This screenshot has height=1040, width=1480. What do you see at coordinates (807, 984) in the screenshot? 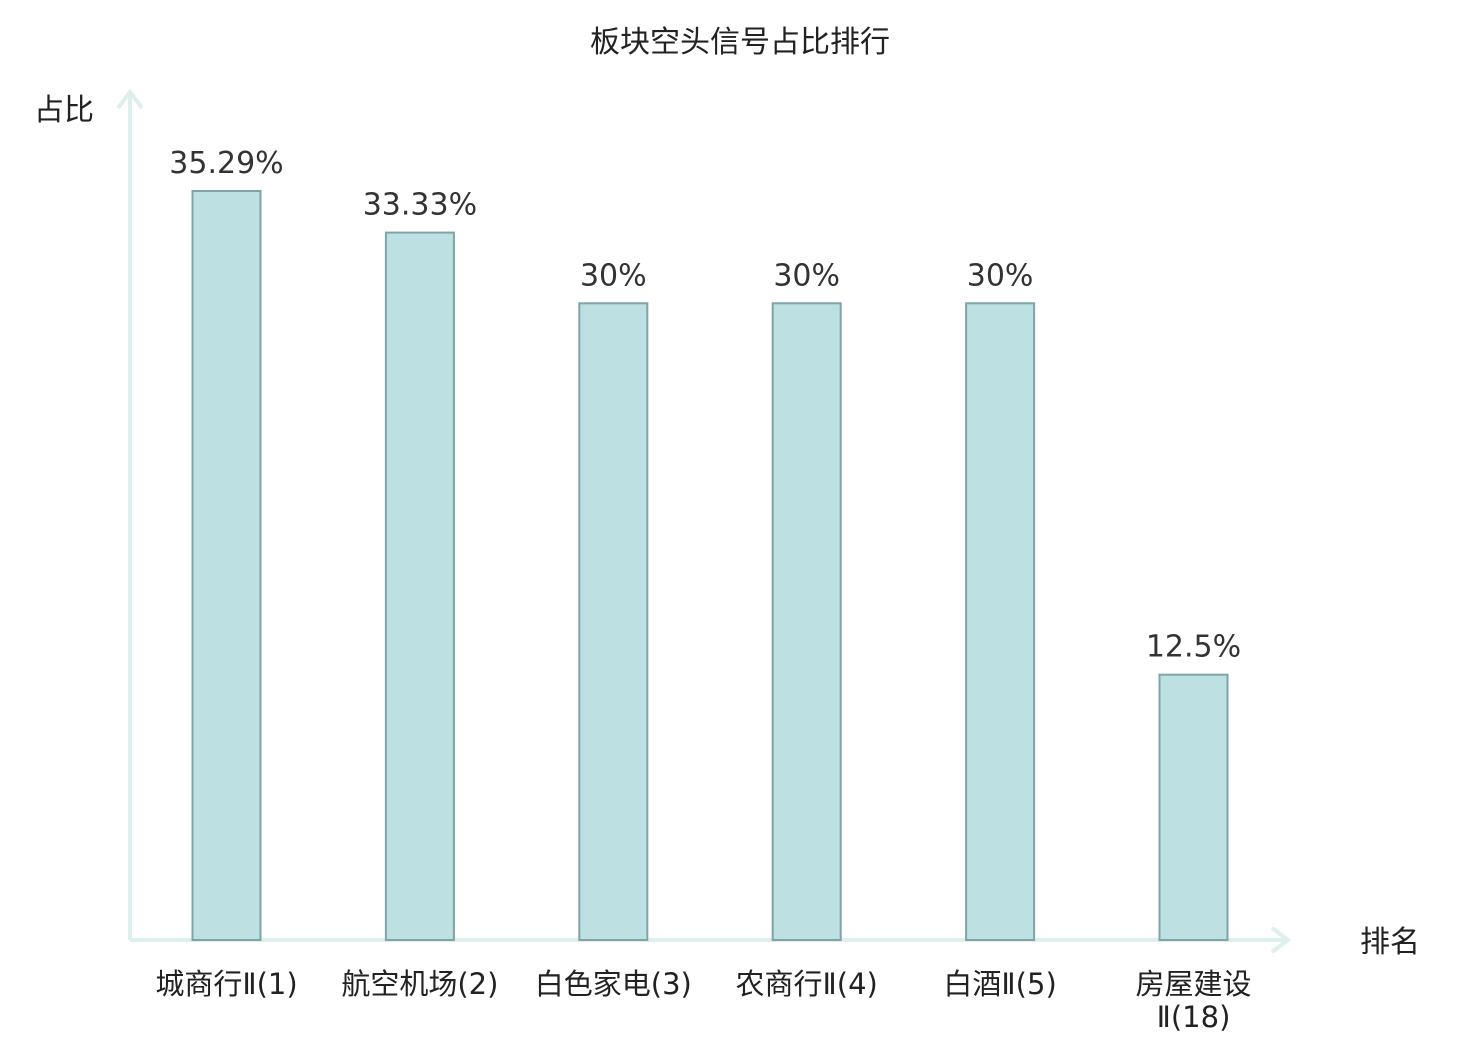
I see `category-label: 农商行Ⅱ(4)` at bounding box center [807, 984].